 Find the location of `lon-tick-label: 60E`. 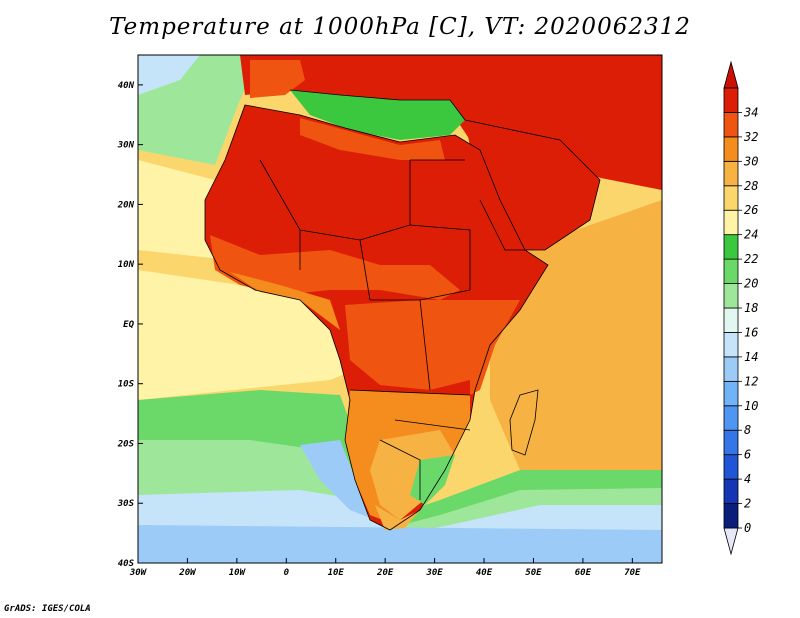

lon-tick-label: 60E is located at coordinates (583, 573).